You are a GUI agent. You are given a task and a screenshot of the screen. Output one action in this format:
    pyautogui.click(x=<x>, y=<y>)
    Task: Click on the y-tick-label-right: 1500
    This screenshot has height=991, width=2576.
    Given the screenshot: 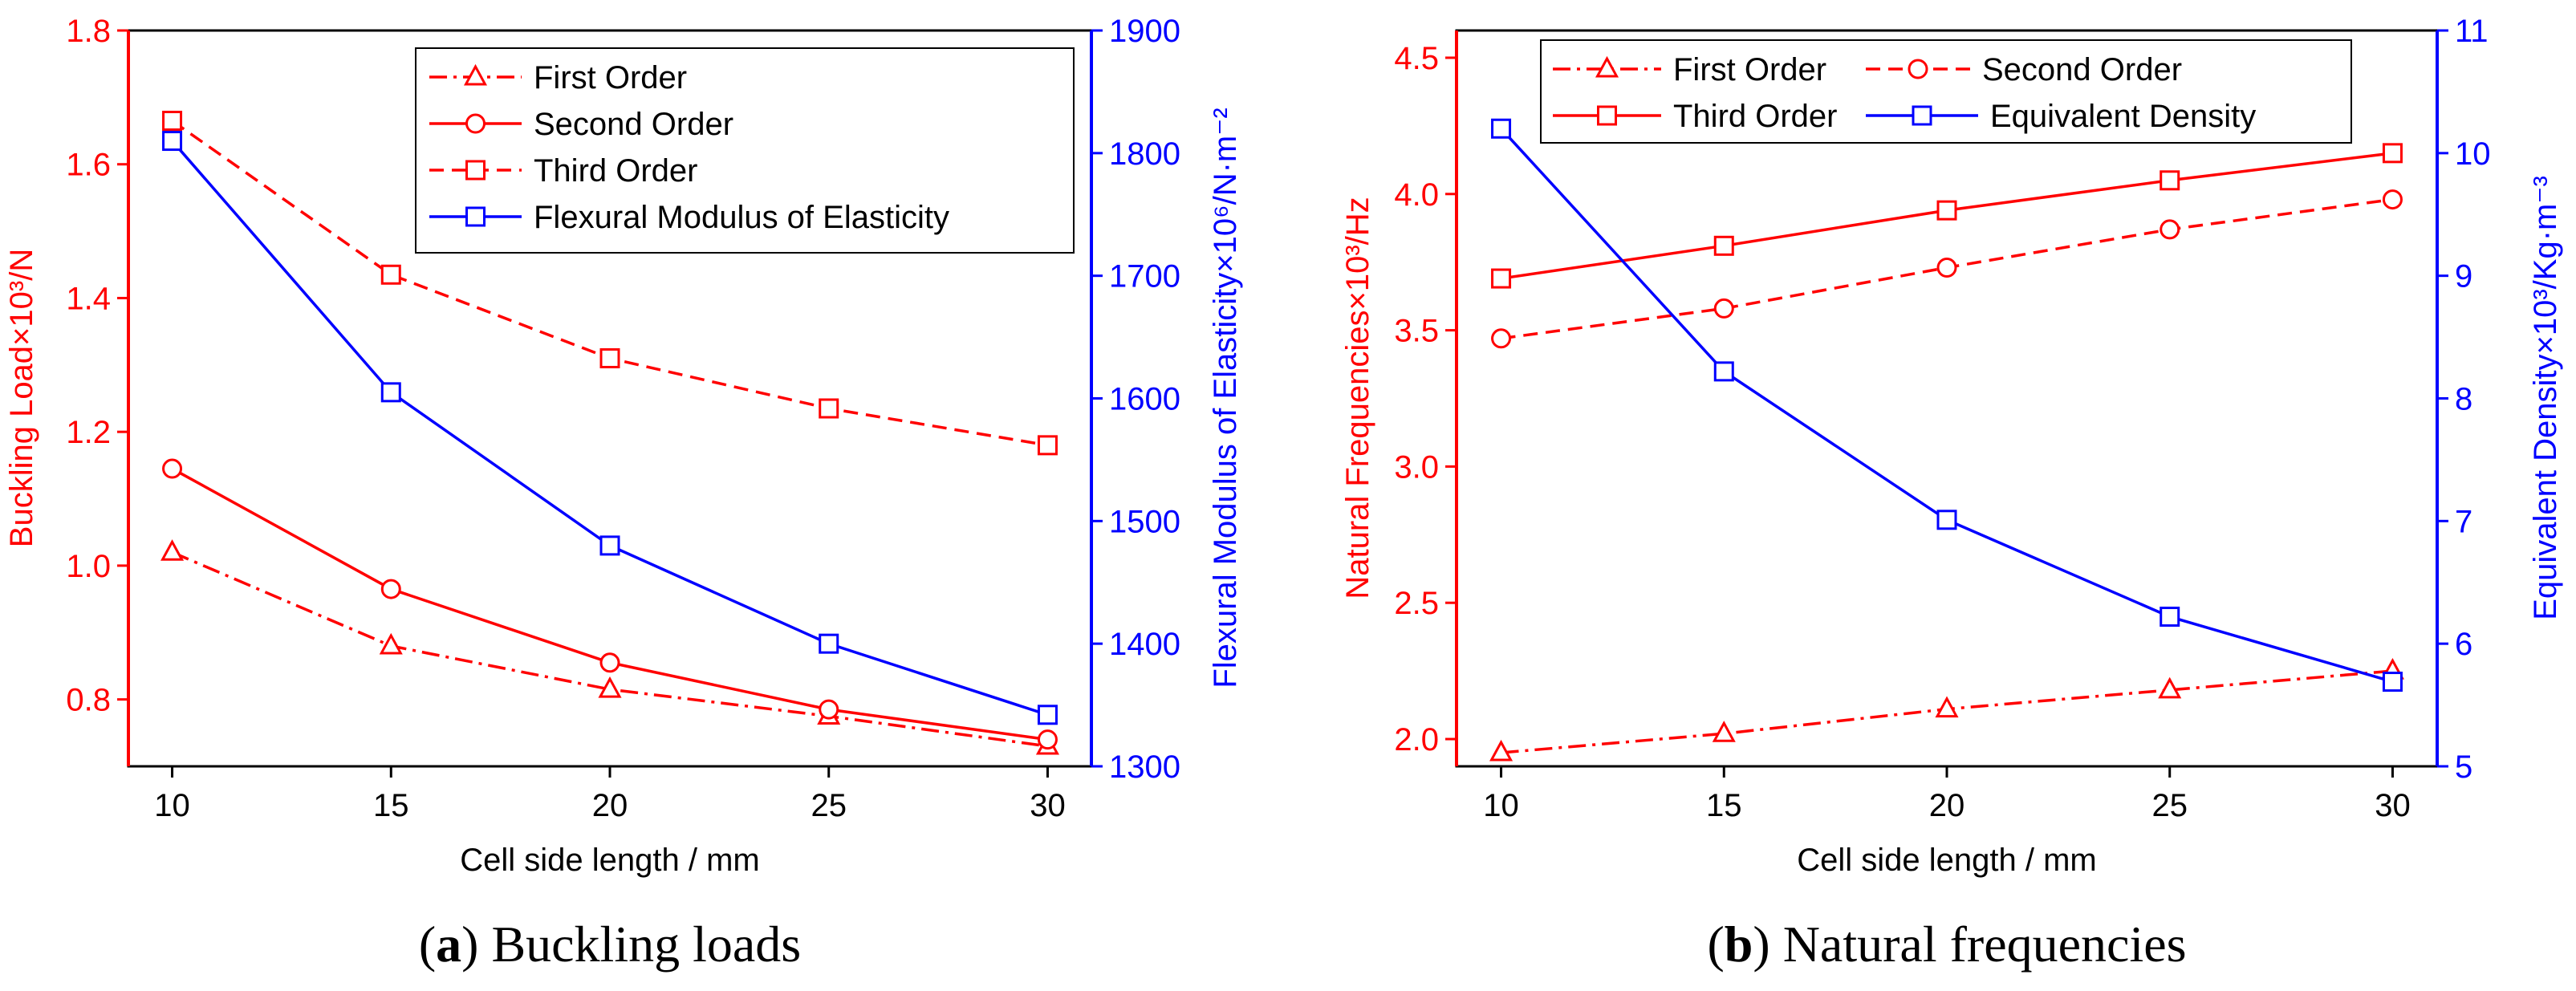 What is the action you would take?
    pyautogui.click(x=1145, y=521)
    